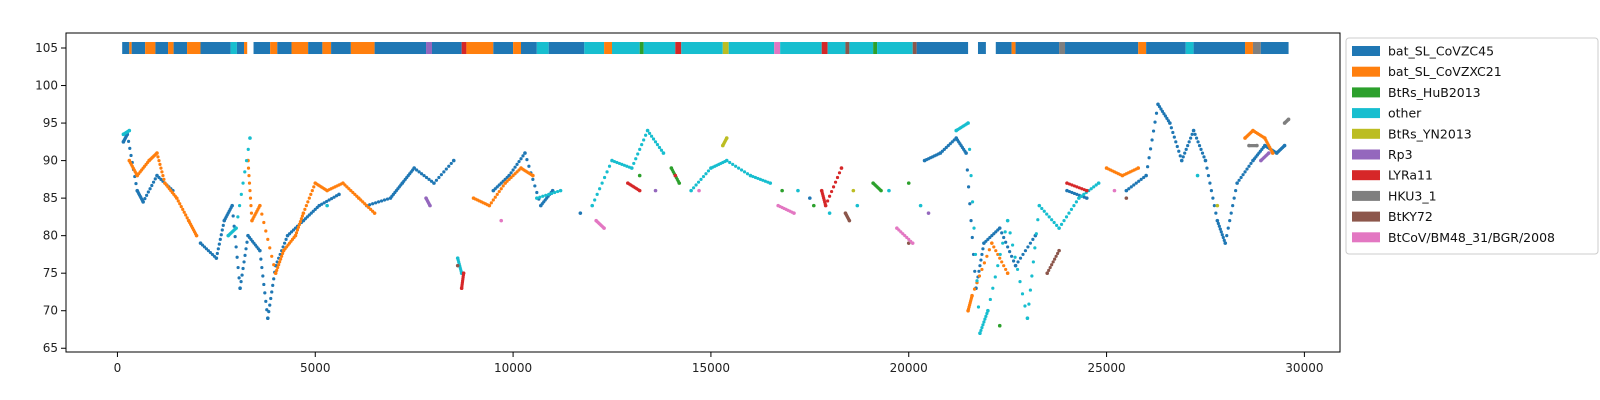  I want to click on legend-item-hku3-1: HKU3_1, so click(1394, 195).